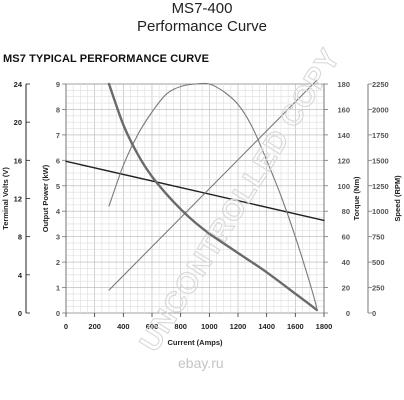 This screenshot has width=404, height=400. Describe the element at coordinates (202, 26) in the screenshot. I see `chart-subtitle: Performance Curve` at that location.